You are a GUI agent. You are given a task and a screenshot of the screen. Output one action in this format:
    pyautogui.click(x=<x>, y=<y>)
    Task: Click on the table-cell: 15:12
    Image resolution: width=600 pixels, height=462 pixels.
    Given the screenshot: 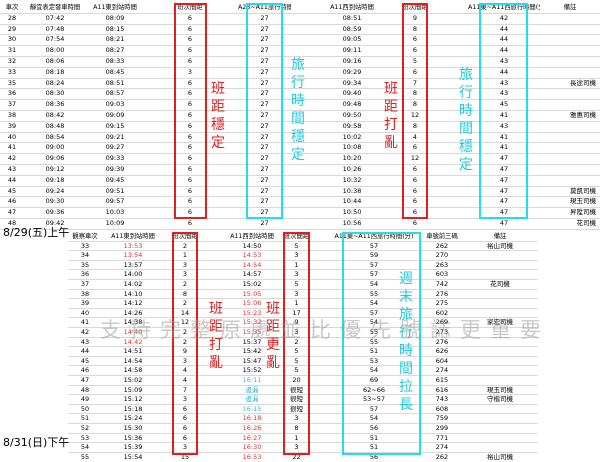 What is the action you would take?
    pyautogui.click(x=133, y=399)
    